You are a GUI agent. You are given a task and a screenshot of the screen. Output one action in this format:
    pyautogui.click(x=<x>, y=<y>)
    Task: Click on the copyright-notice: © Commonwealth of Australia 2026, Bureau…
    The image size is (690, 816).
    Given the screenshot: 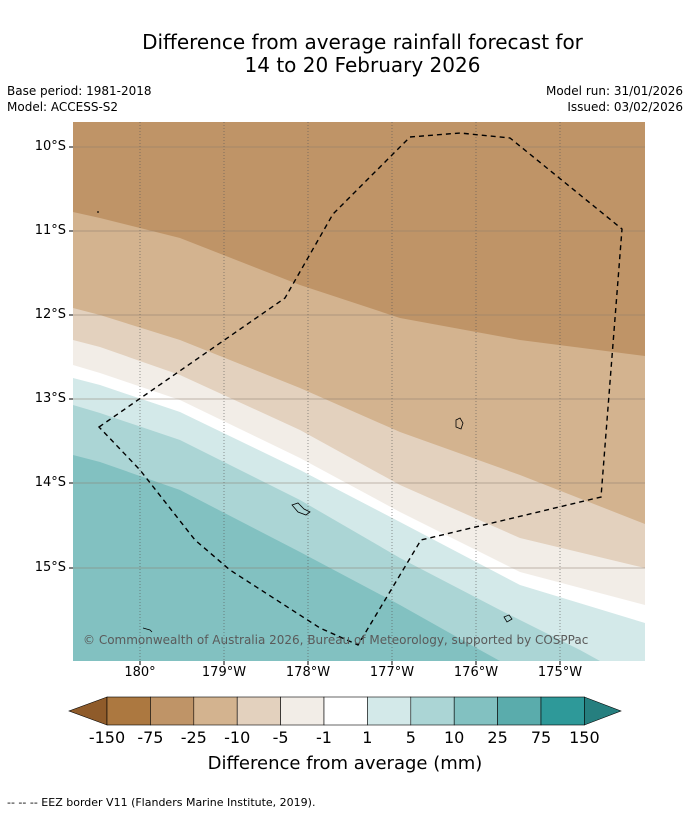 What is the action you would take?
    pyautogui.click(x=336, y=640)
    